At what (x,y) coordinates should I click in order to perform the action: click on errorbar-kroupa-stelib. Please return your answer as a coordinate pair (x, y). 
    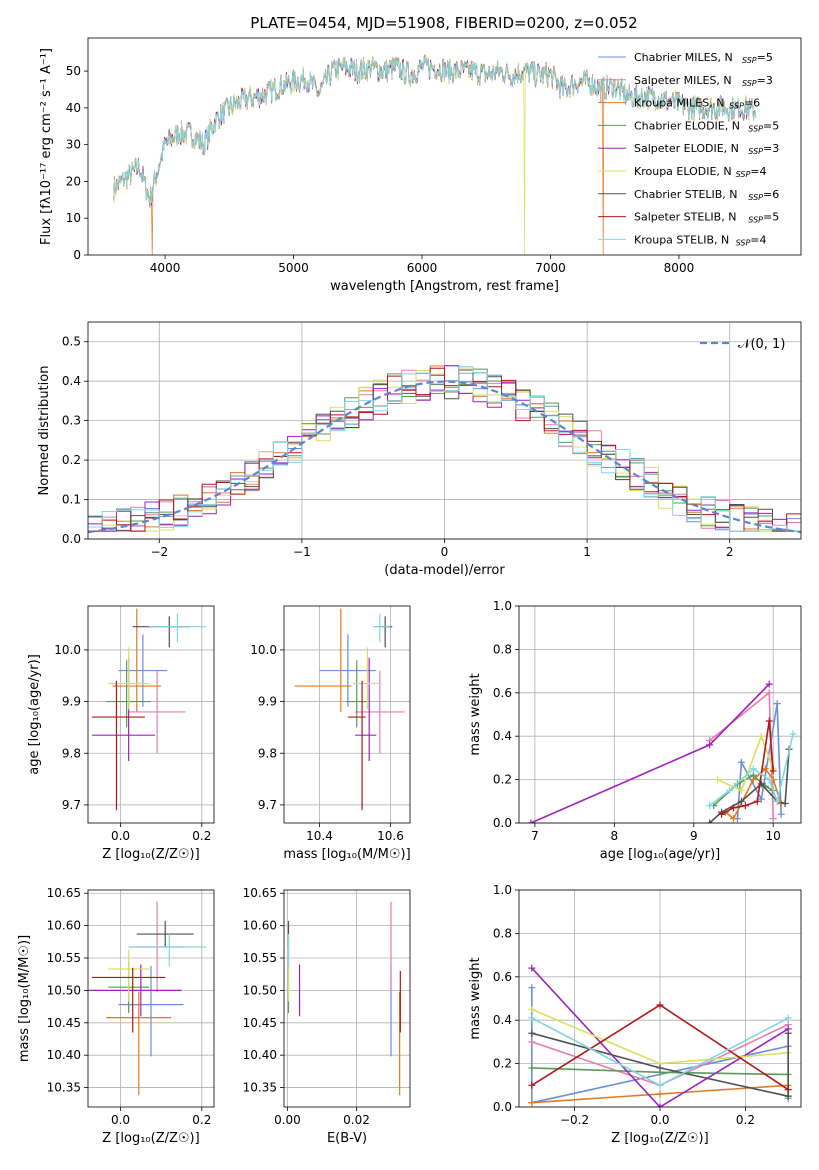
    Looking at the image, I should click on (167, 950).